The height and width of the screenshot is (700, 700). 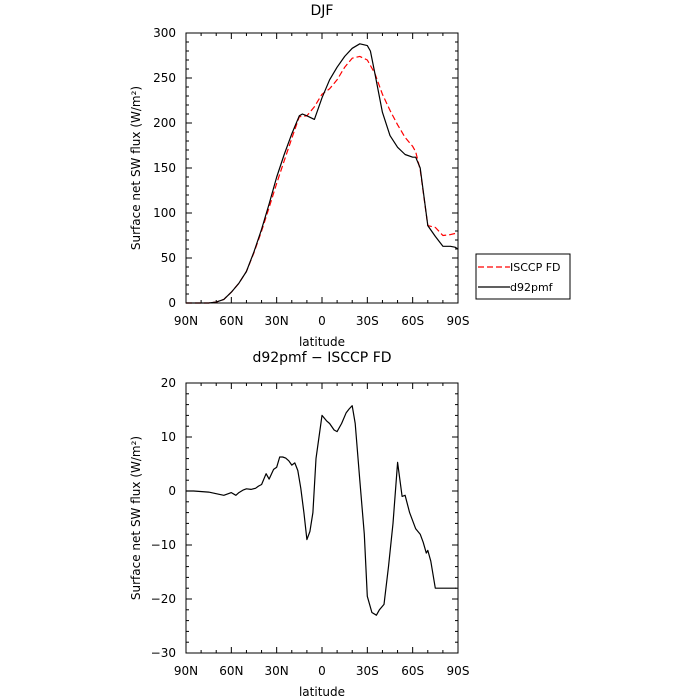 I want to click on bottom-y-axis-label: Surface net SW flux (W/m²), so click(x=136, y=518).